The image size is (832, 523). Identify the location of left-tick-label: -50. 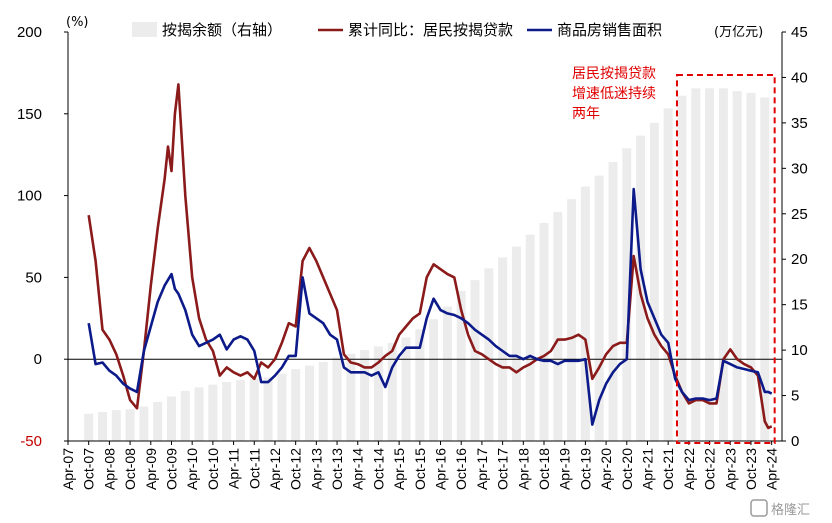
(31, 441).